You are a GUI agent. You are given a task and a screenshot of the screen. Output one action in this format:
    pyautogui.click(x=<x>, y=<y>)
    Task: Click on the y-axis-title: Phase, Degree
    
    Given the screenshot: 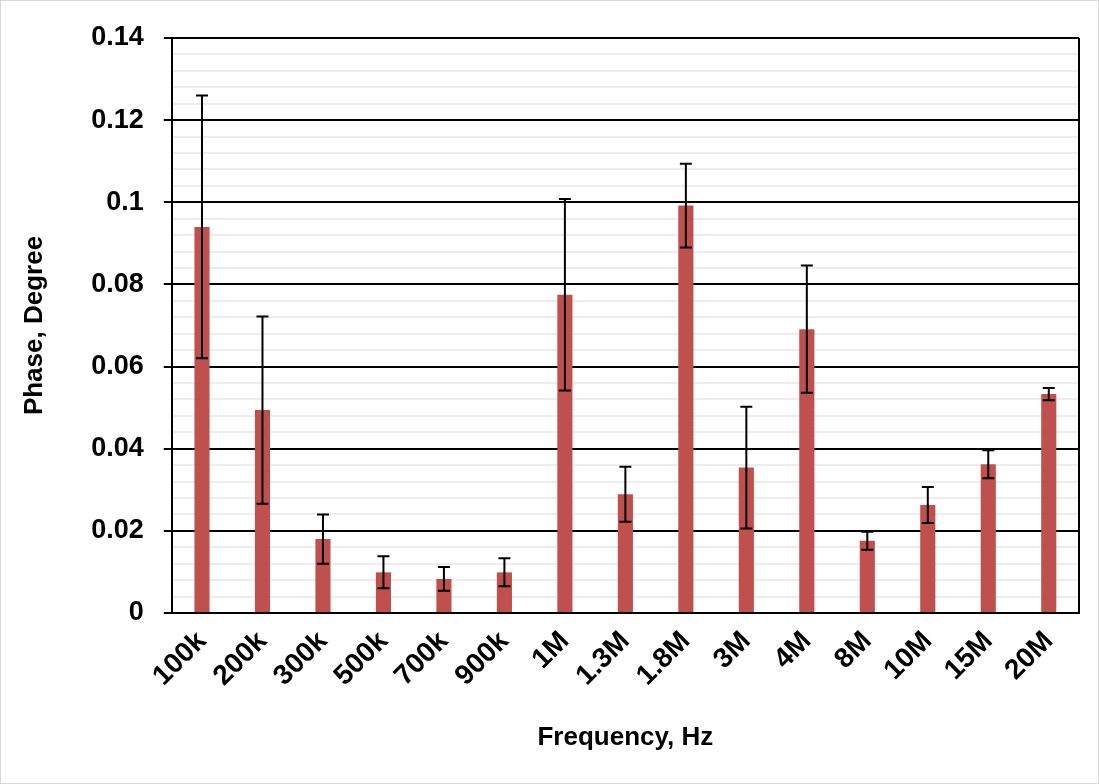 What is the action you would take?
    pyautogui.click(x=32, y=325)
    